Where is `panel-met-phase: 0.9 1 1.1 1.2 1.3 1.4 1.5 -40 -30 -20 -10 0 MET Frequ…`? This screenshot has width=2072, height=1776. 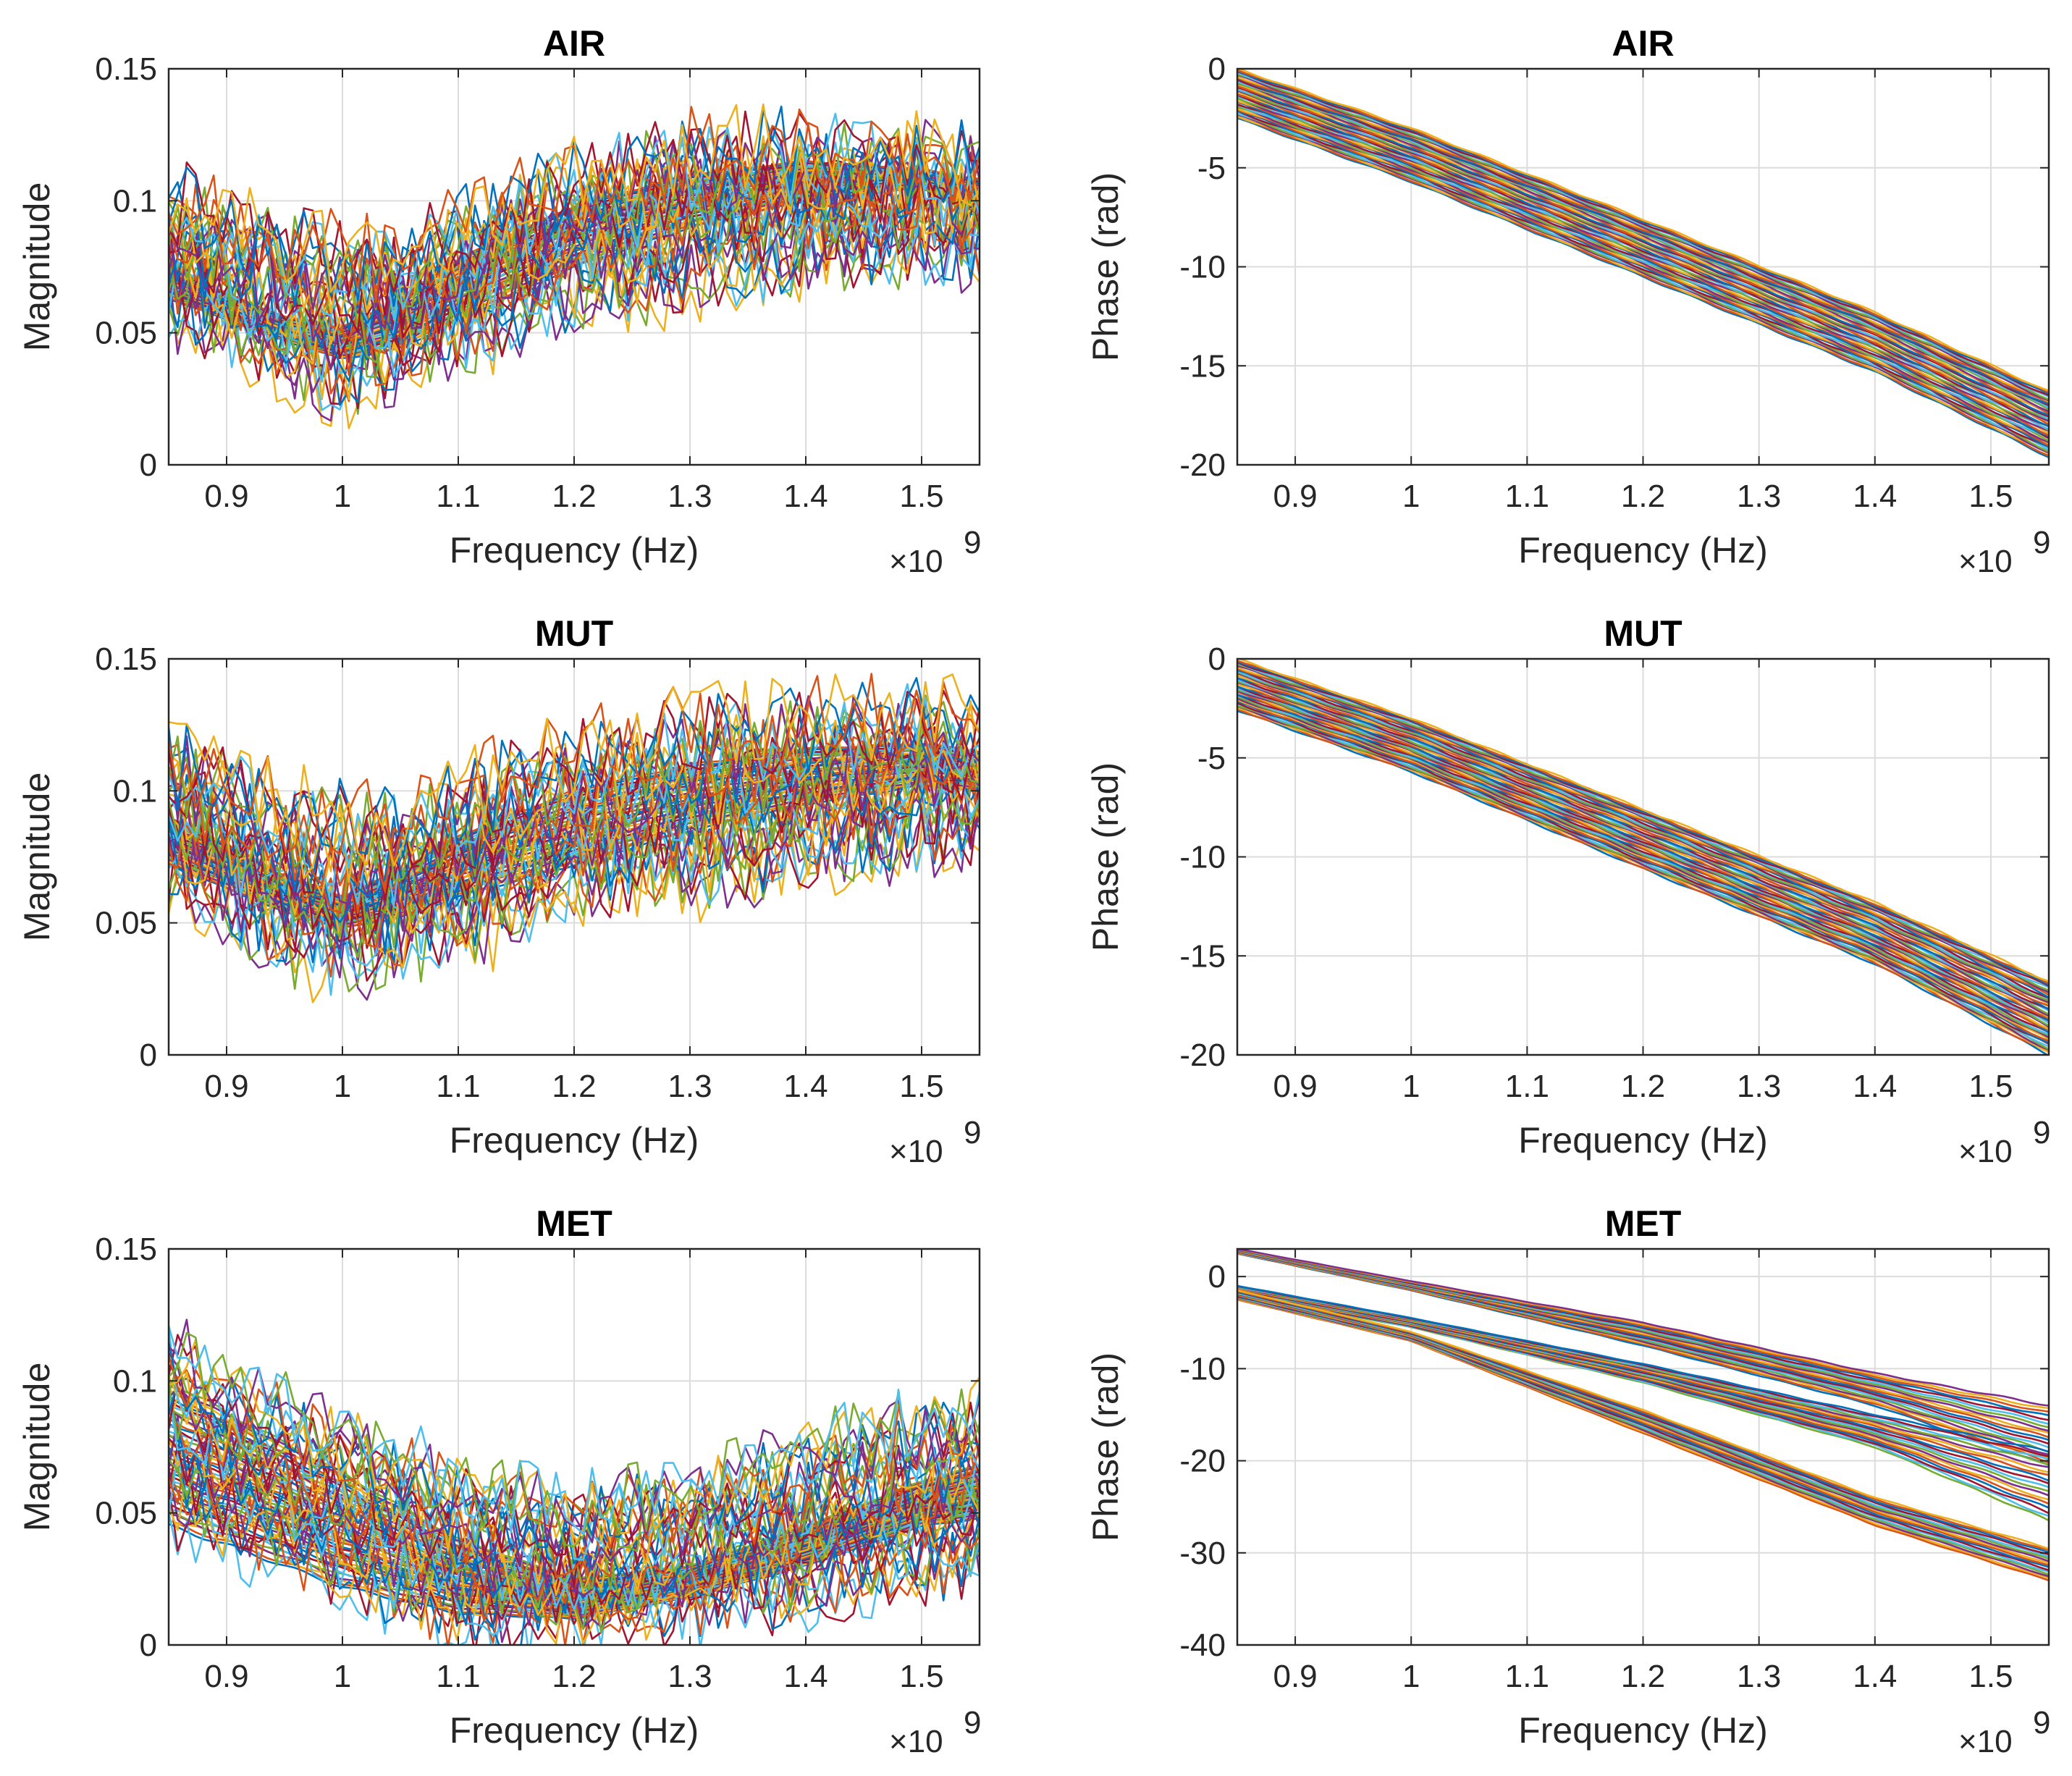 panel-met-phase: 0.9 1 1.1 1.2 1.3 1.4 1.5 -40 -30 -20 -10 0 MET Frequ… is located at coordinates (1567, 1481).